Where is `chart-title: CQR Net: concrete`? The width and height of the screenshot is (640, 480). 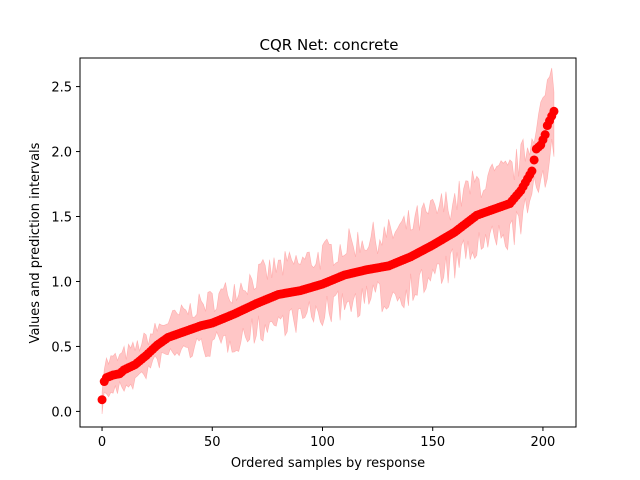
chart-title: CQR Net: concrete is located at coordinates (329, 45).